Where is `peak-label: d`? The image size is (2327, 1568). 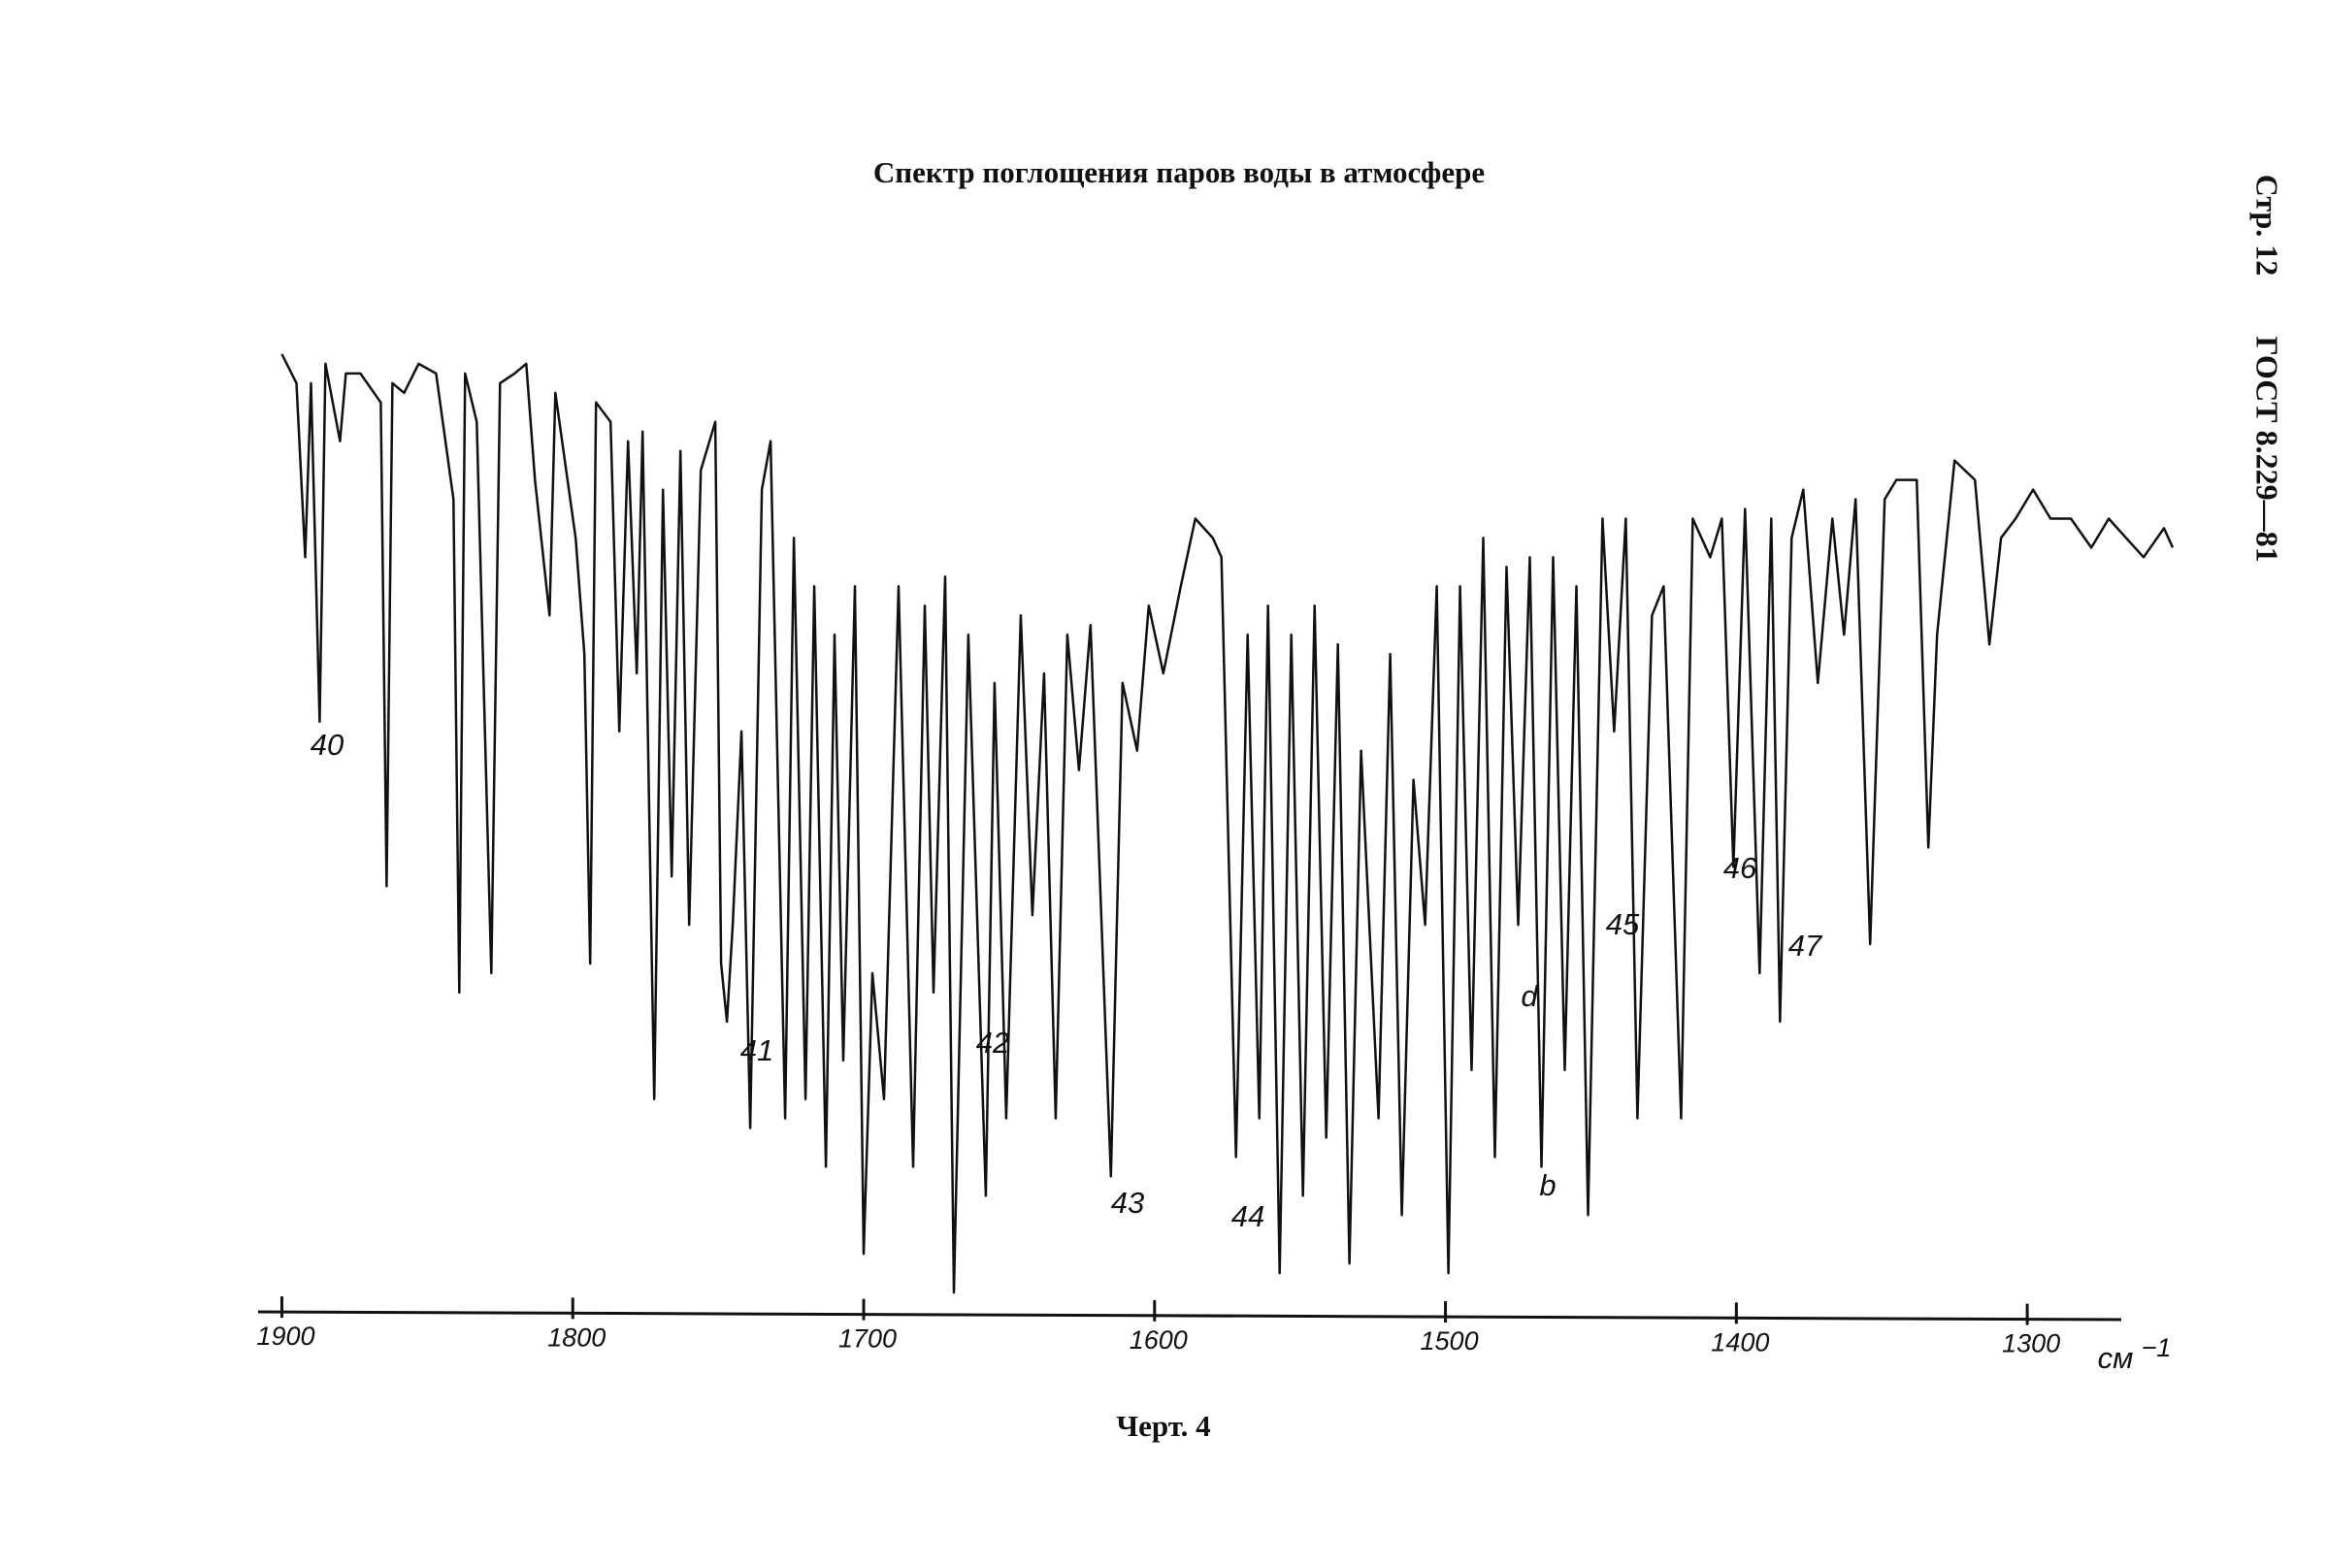
peak-label: d is located at coordinates (1530, 996).